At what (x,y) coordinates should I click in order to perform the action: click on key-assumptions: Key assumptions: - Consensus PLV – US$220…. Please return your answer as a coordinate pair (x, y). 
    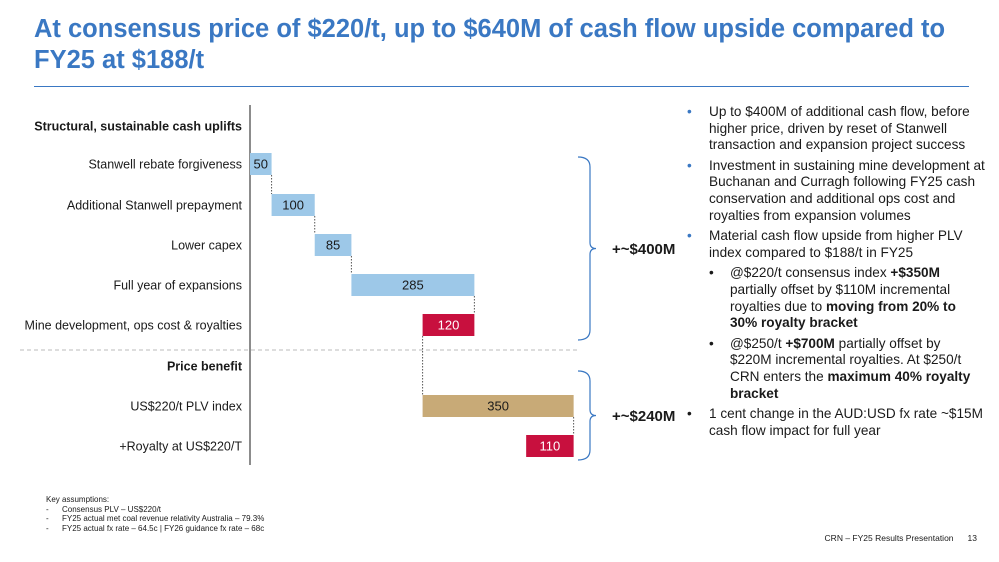
    Looking at the image, I should click on (155, 514).